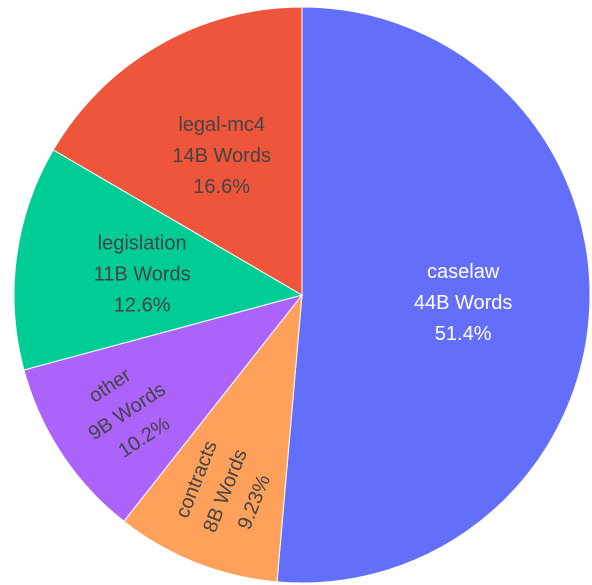 The image size is (592, 585). I want to click on slice-percent: 16.6%, so click(221, 187).